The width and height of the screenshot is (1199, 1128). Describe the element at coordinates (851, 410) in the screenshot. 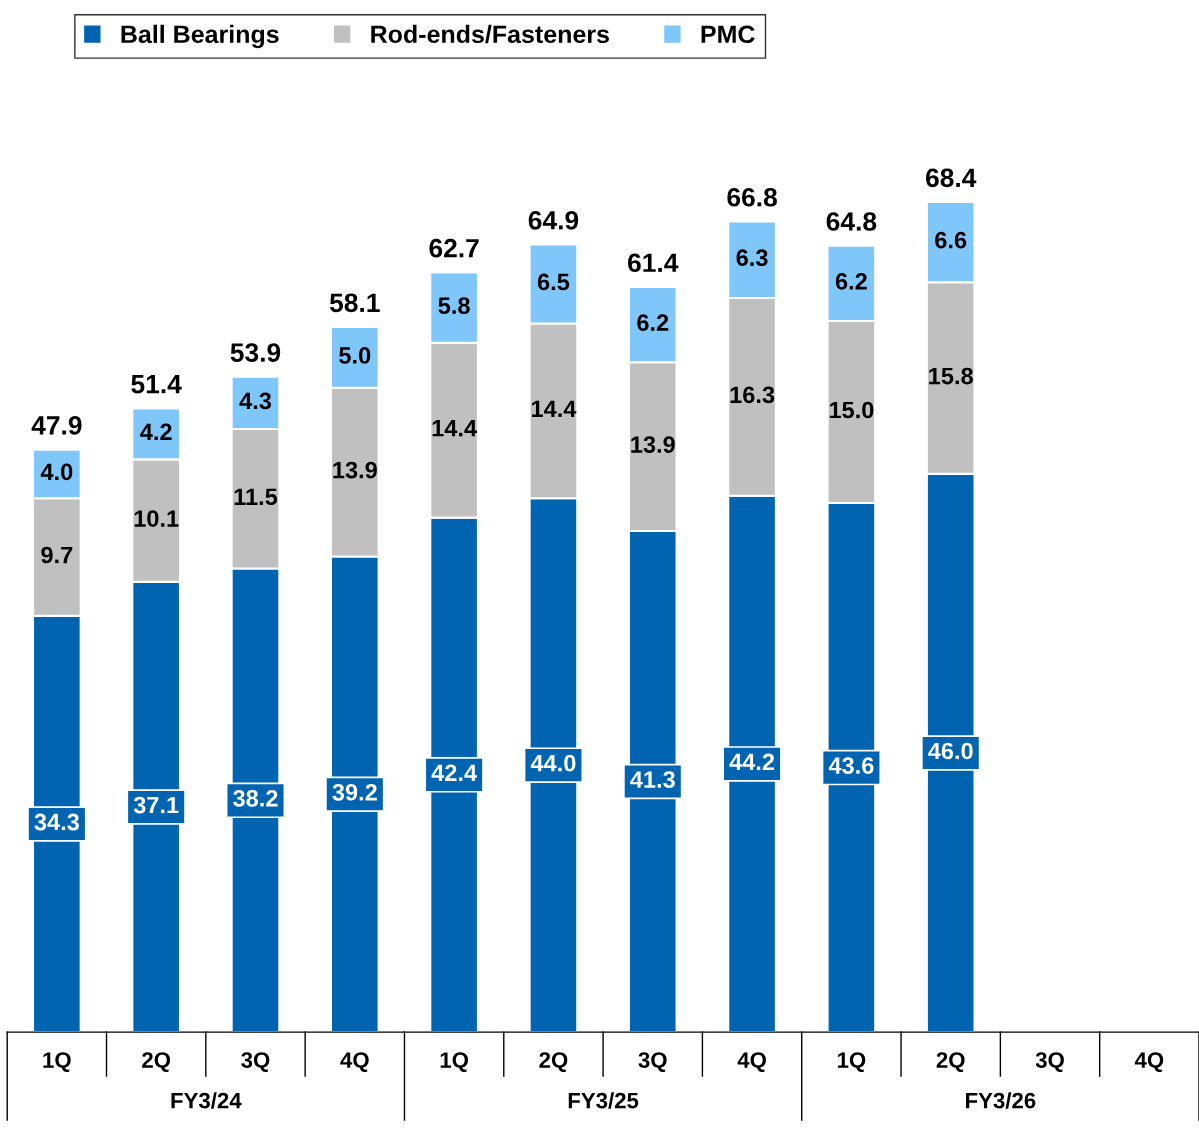

I see `data-label: 15.0` at that location.